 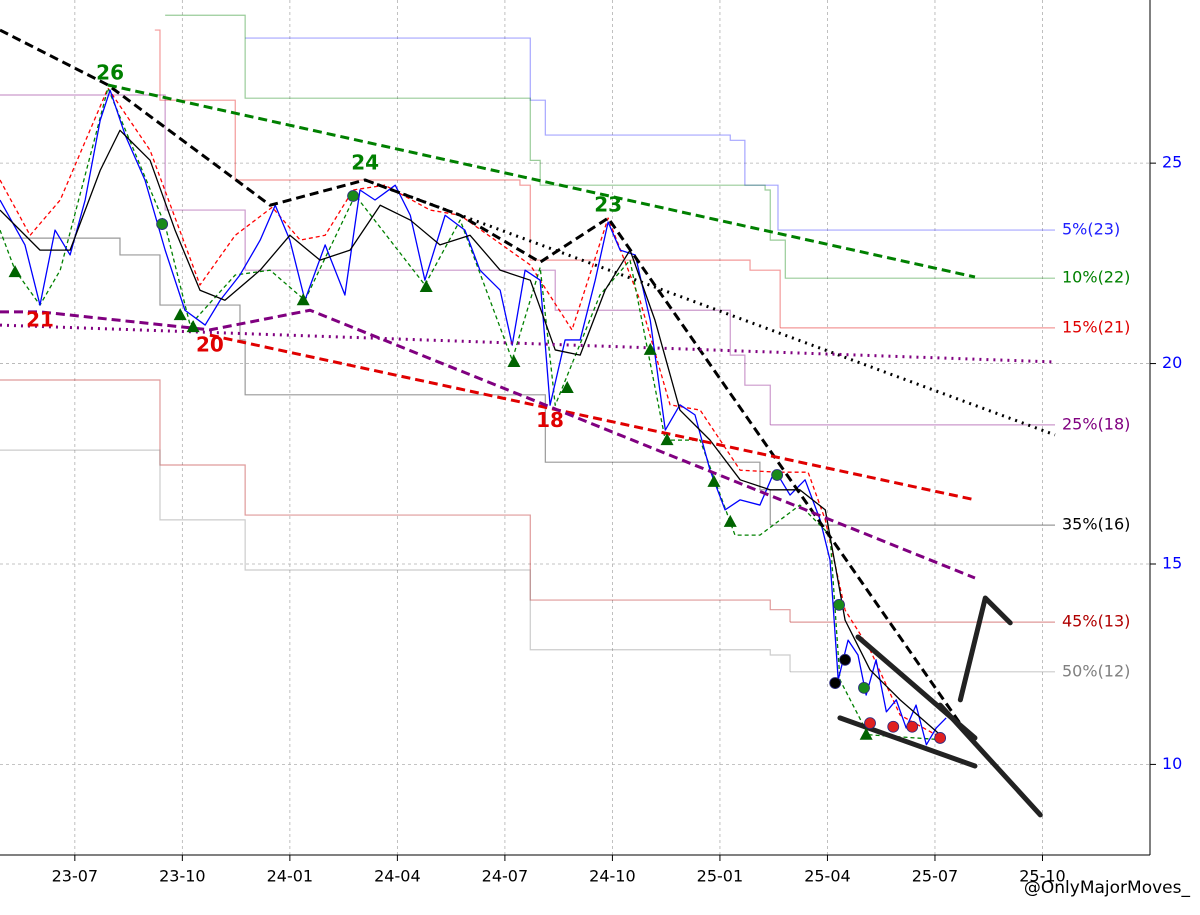 I want to click on level-label: 5%(23), so click(x=1091, y=229).